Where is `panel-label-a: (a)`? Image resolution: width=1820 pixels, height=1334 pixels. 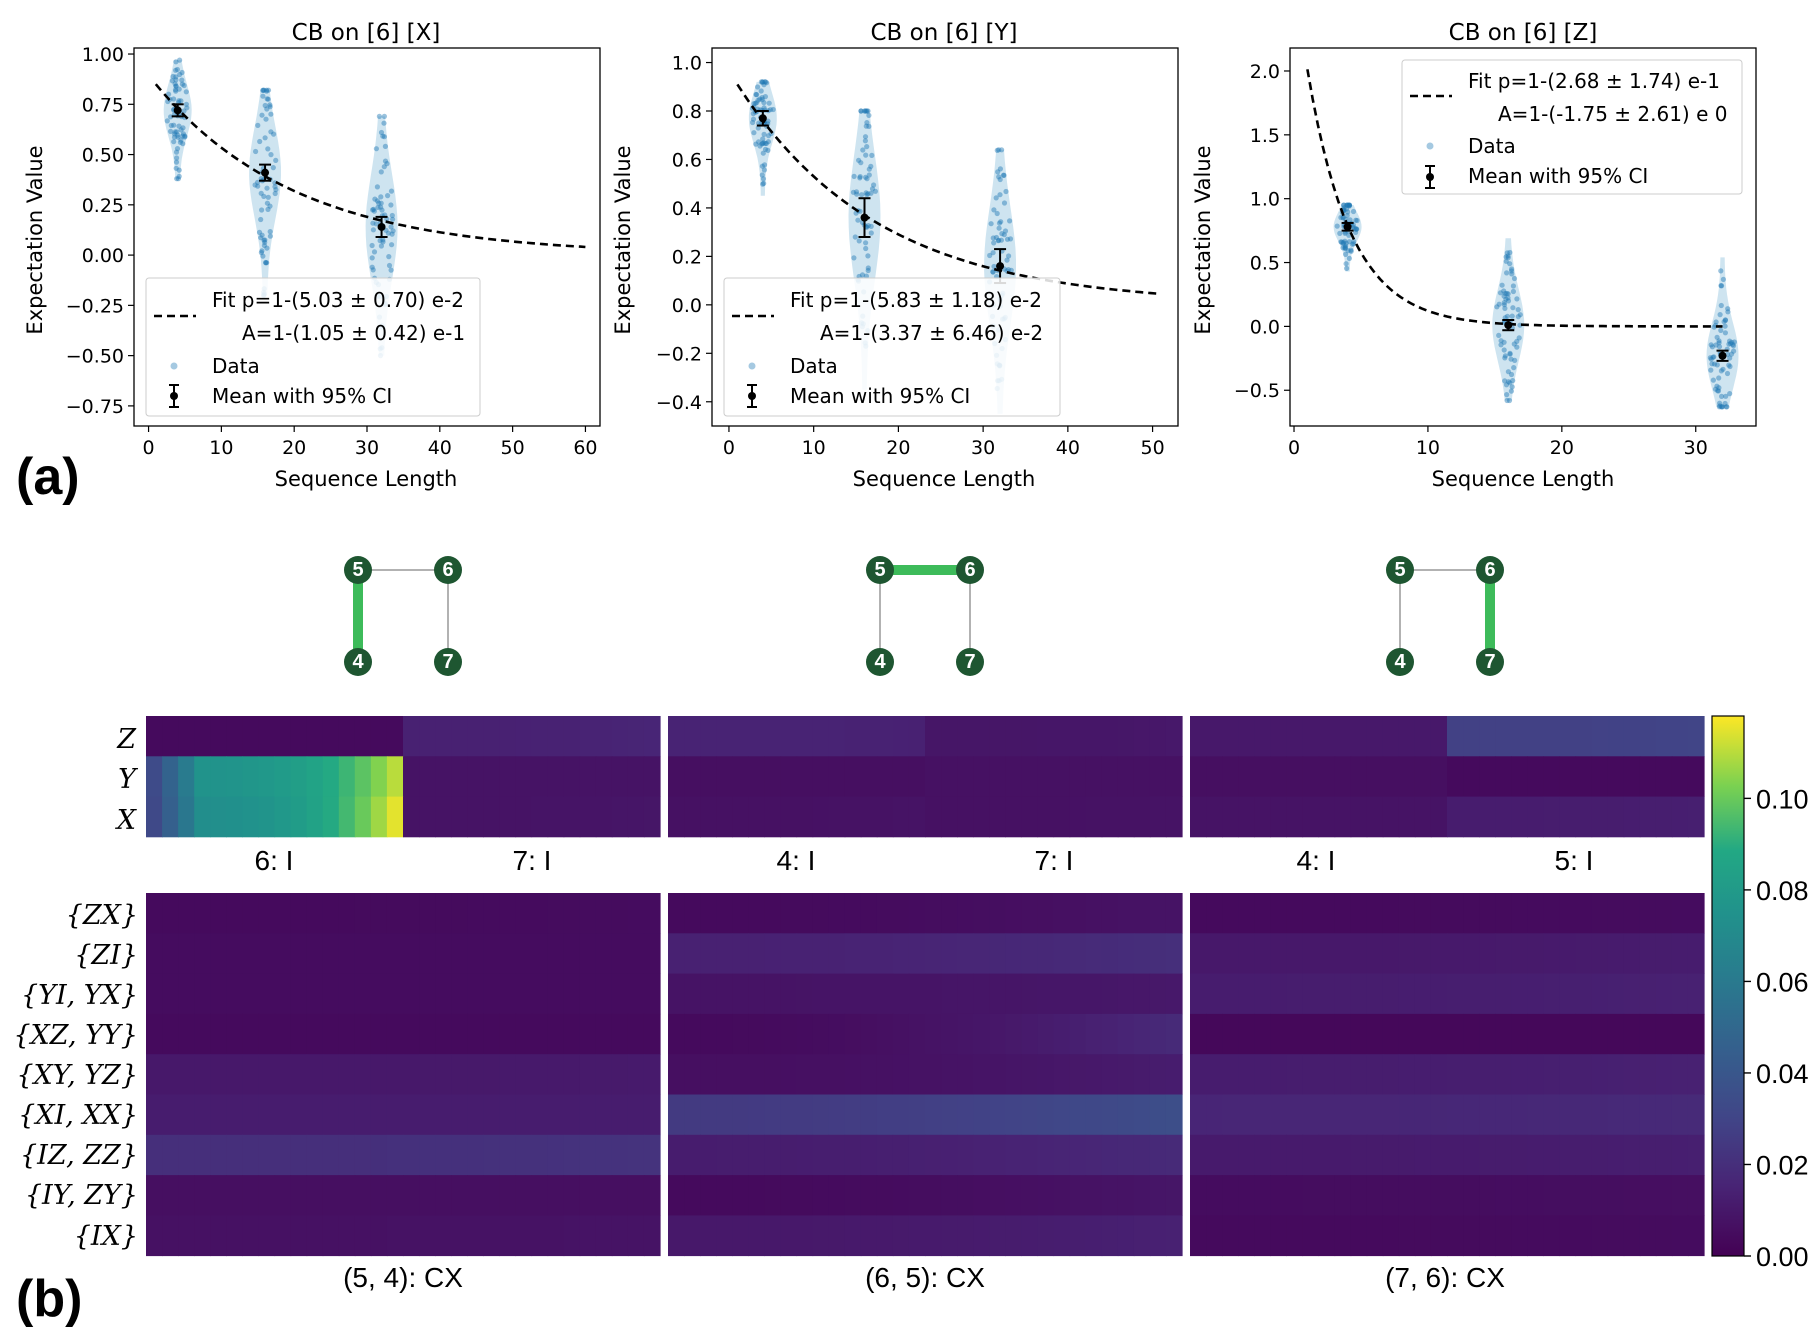
panel-label-a: (a) is located at coordinates (48, 477).